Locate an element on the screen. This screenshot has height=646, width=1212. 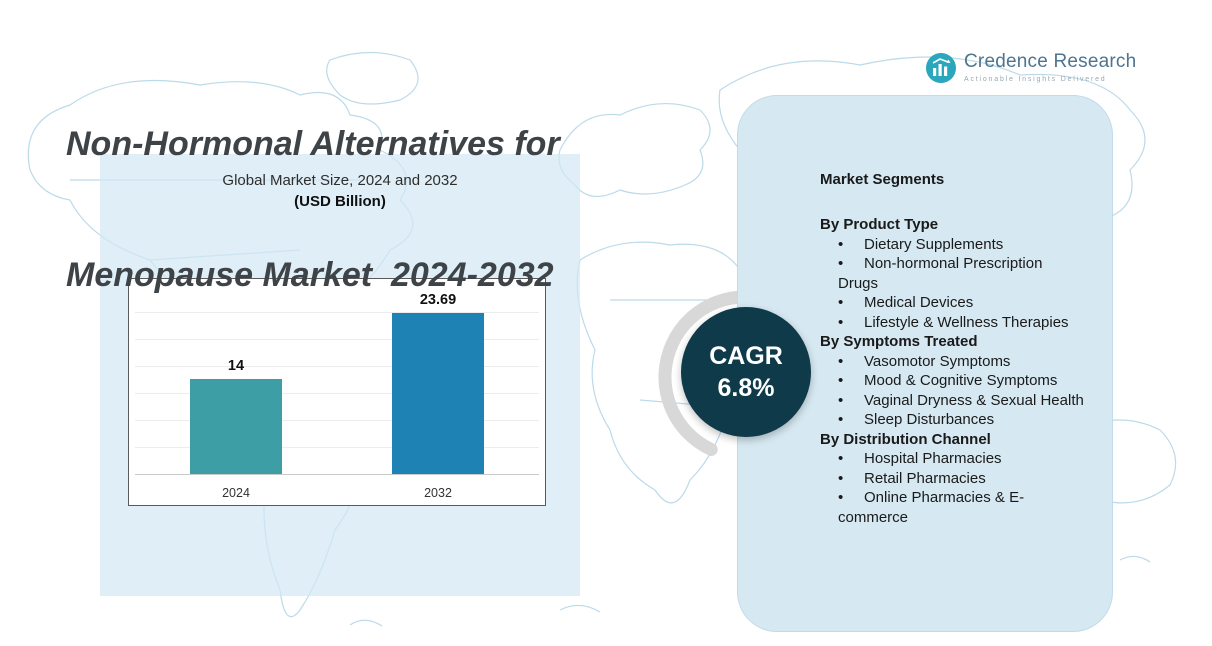
cagr-badge: CAGR 6.8% is located at coordinates (746, 372).